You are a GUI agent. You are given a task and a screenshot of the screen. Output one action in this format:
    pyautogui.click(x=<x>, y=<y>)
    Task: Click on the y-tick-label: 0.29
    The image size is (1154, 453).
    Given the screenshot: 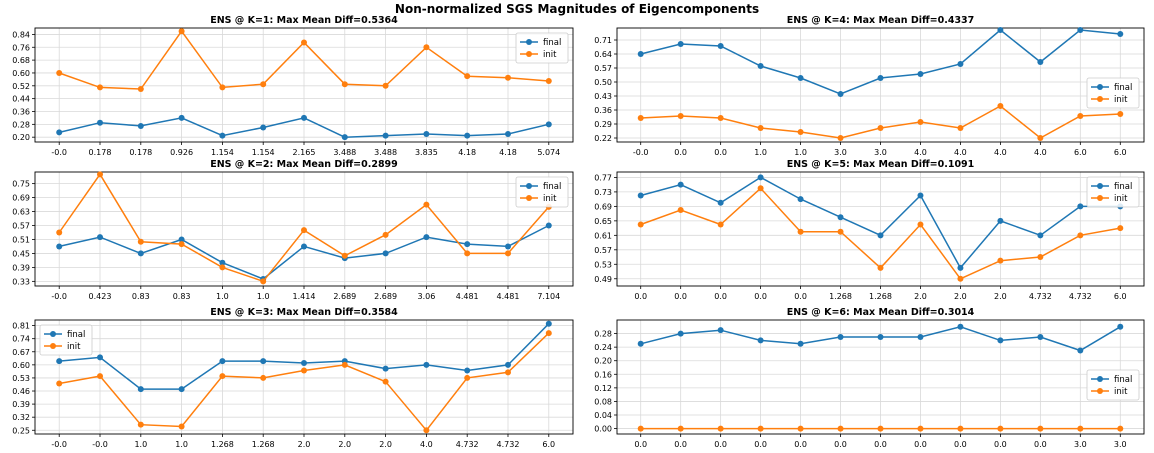 What is the action you would take?
    pyautogui.click(x=603, y=124)
    